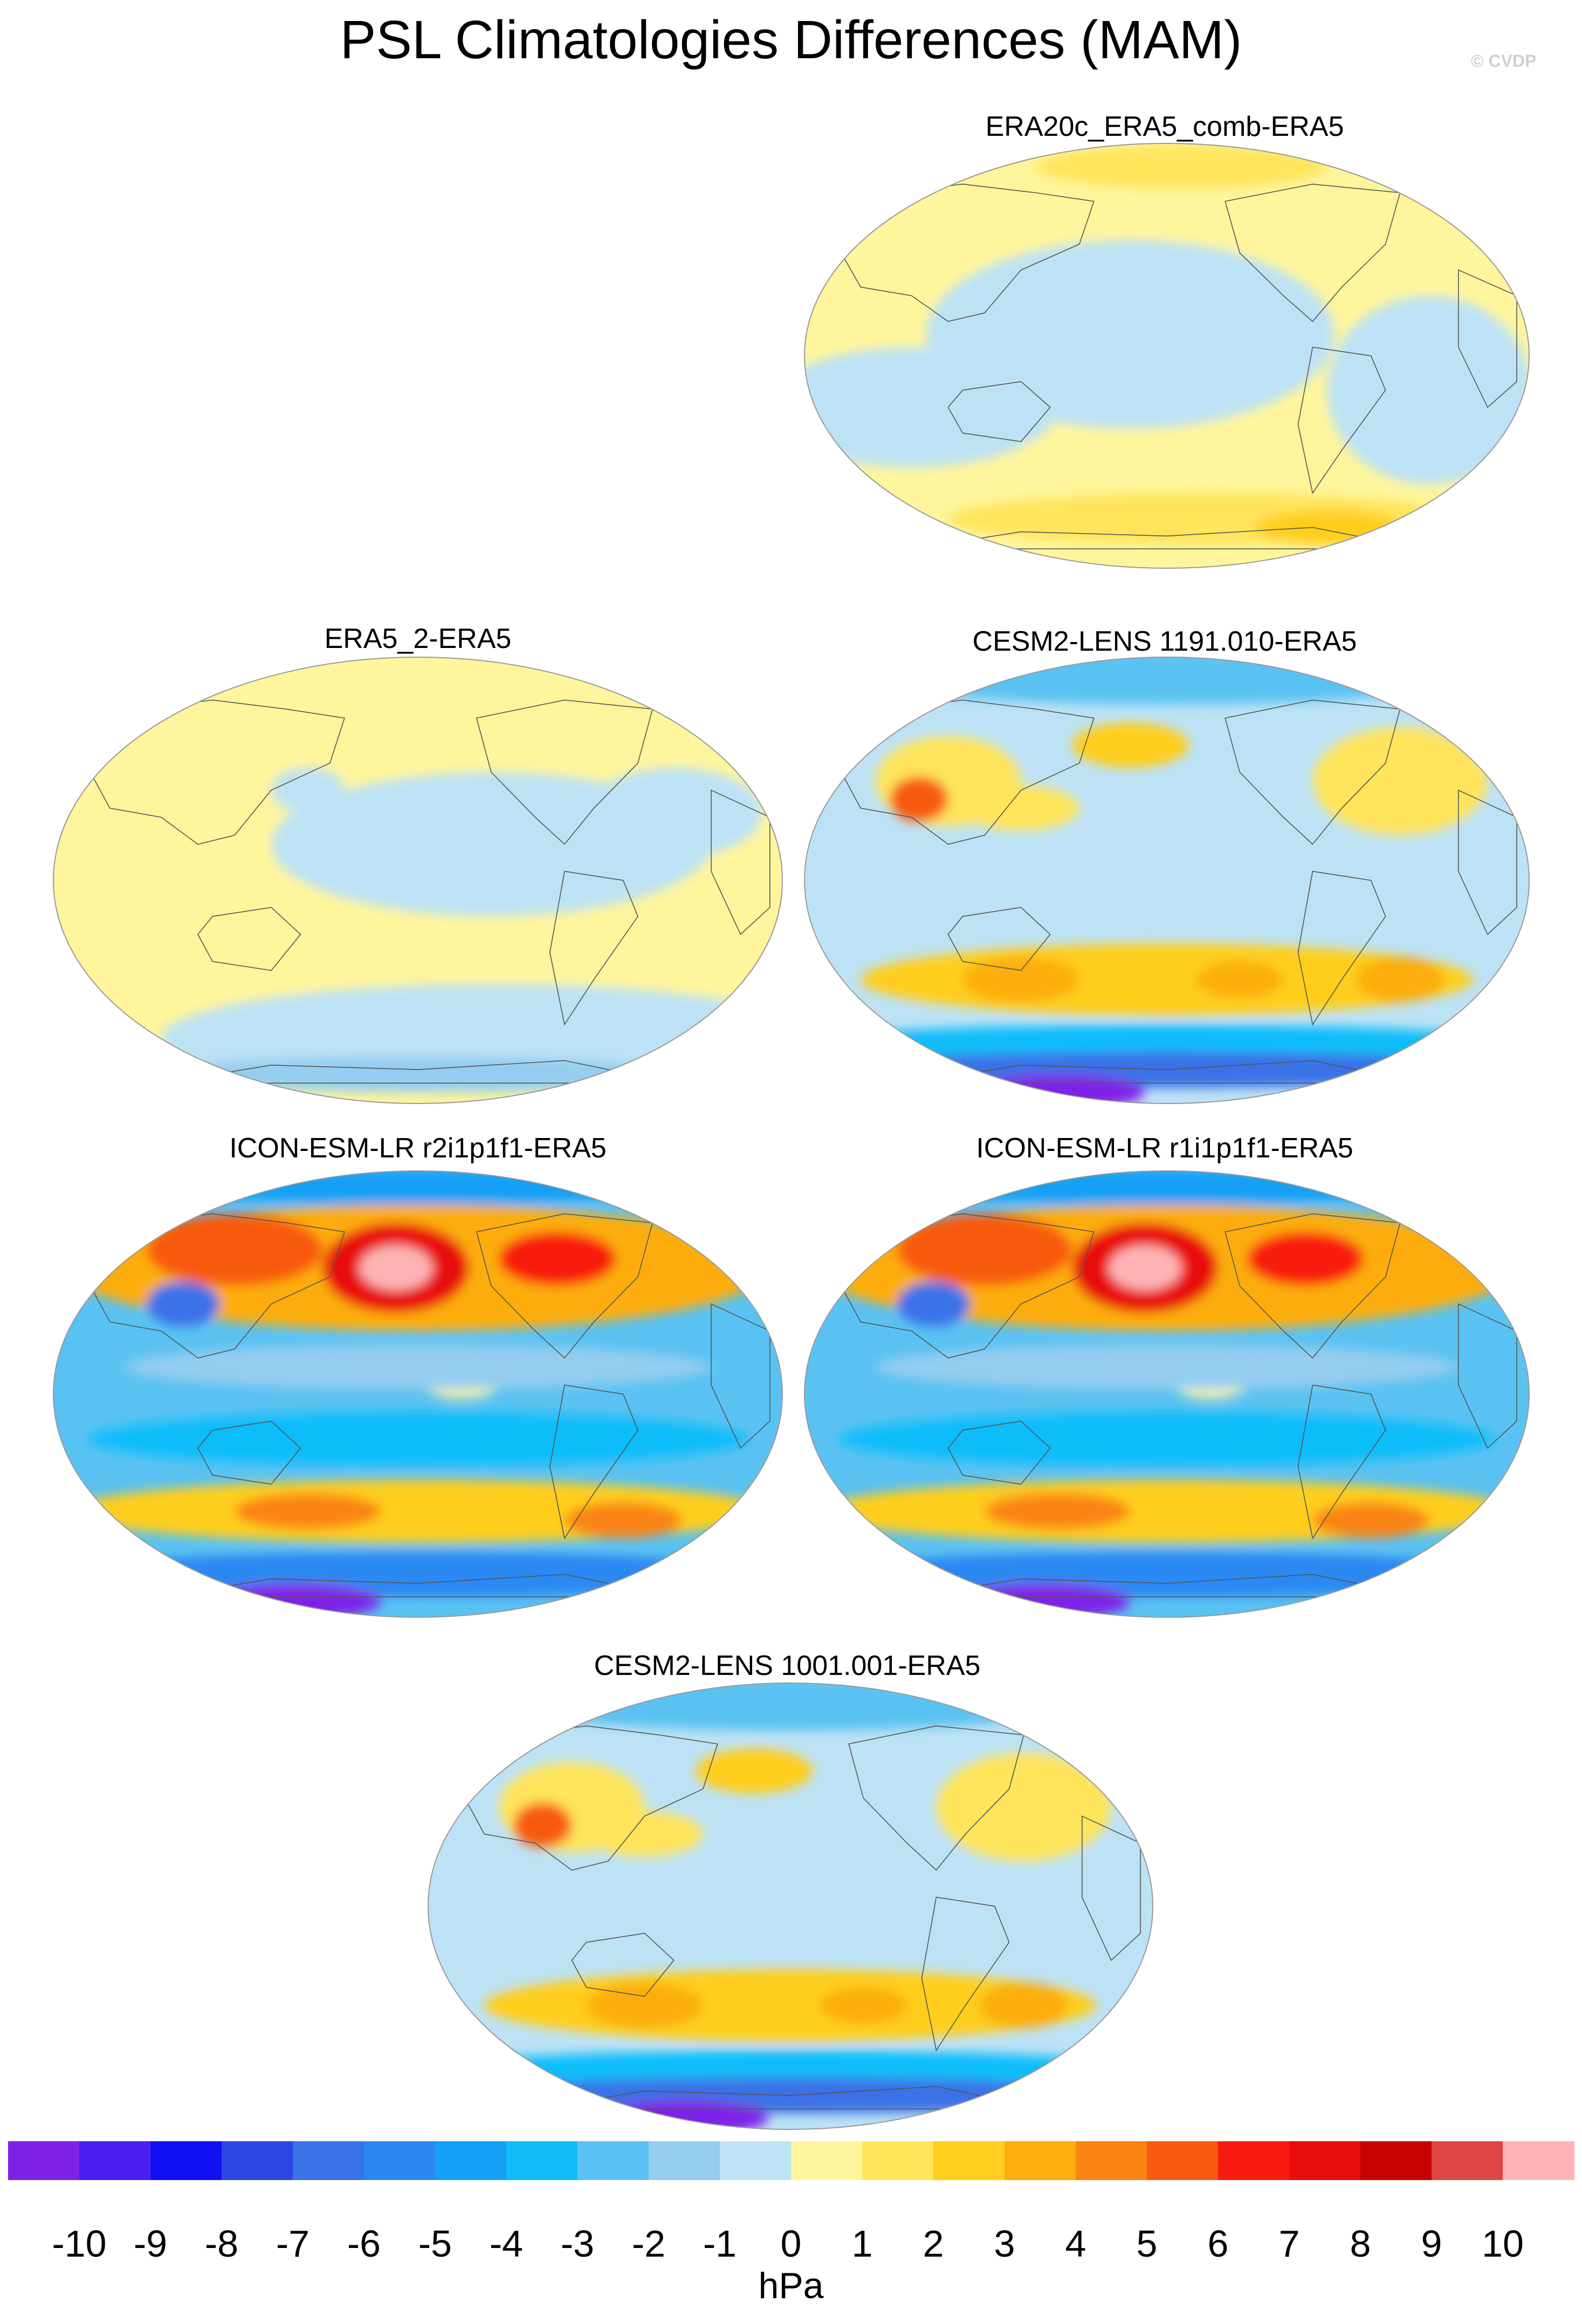  What do you see at coordinates (435, 2244) in the screenshot?
I see `colorbar-tick-label: -5` at bounding box center [435, 2244].